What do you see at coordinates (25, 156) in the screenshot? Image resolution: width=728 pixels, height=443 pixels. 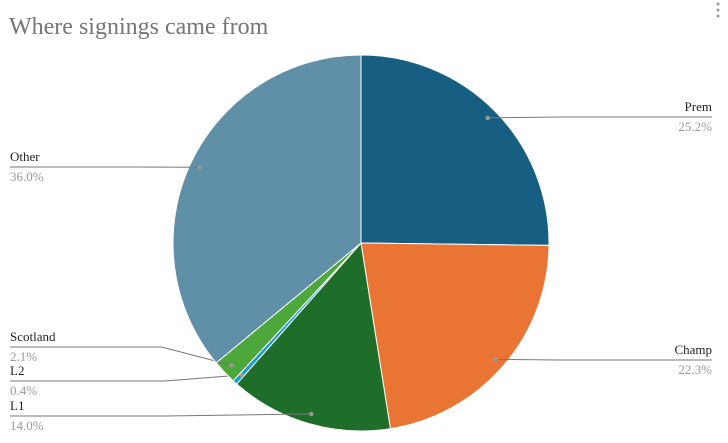 I see `label-name: Other` at bounding box center [25, 156].